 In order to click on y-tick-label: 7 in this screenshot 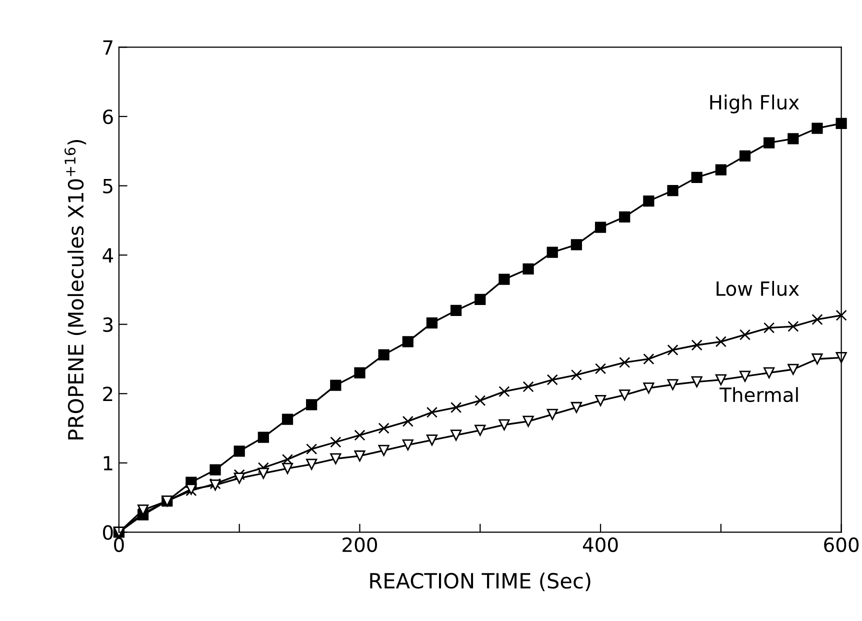, I will do `click(107, 47)`.